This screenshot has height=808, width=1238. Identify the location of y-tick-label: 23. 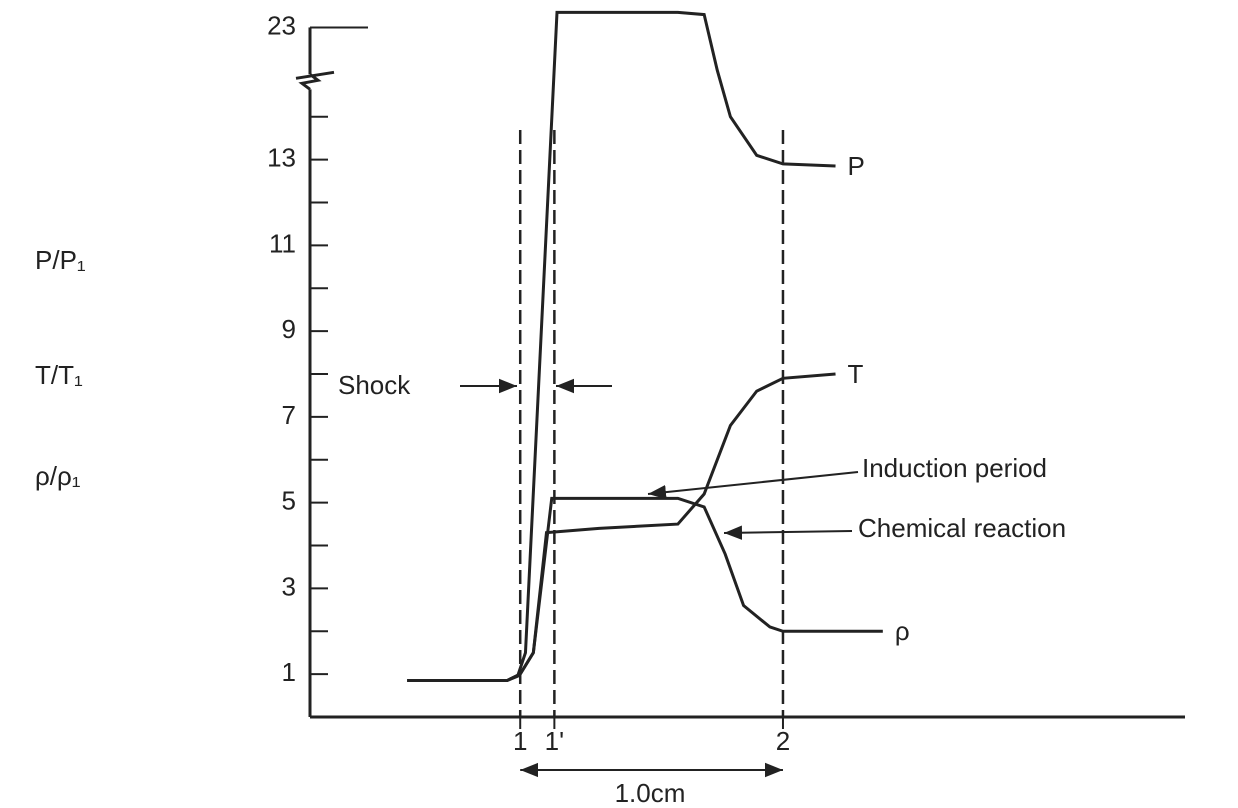
(281, 25).